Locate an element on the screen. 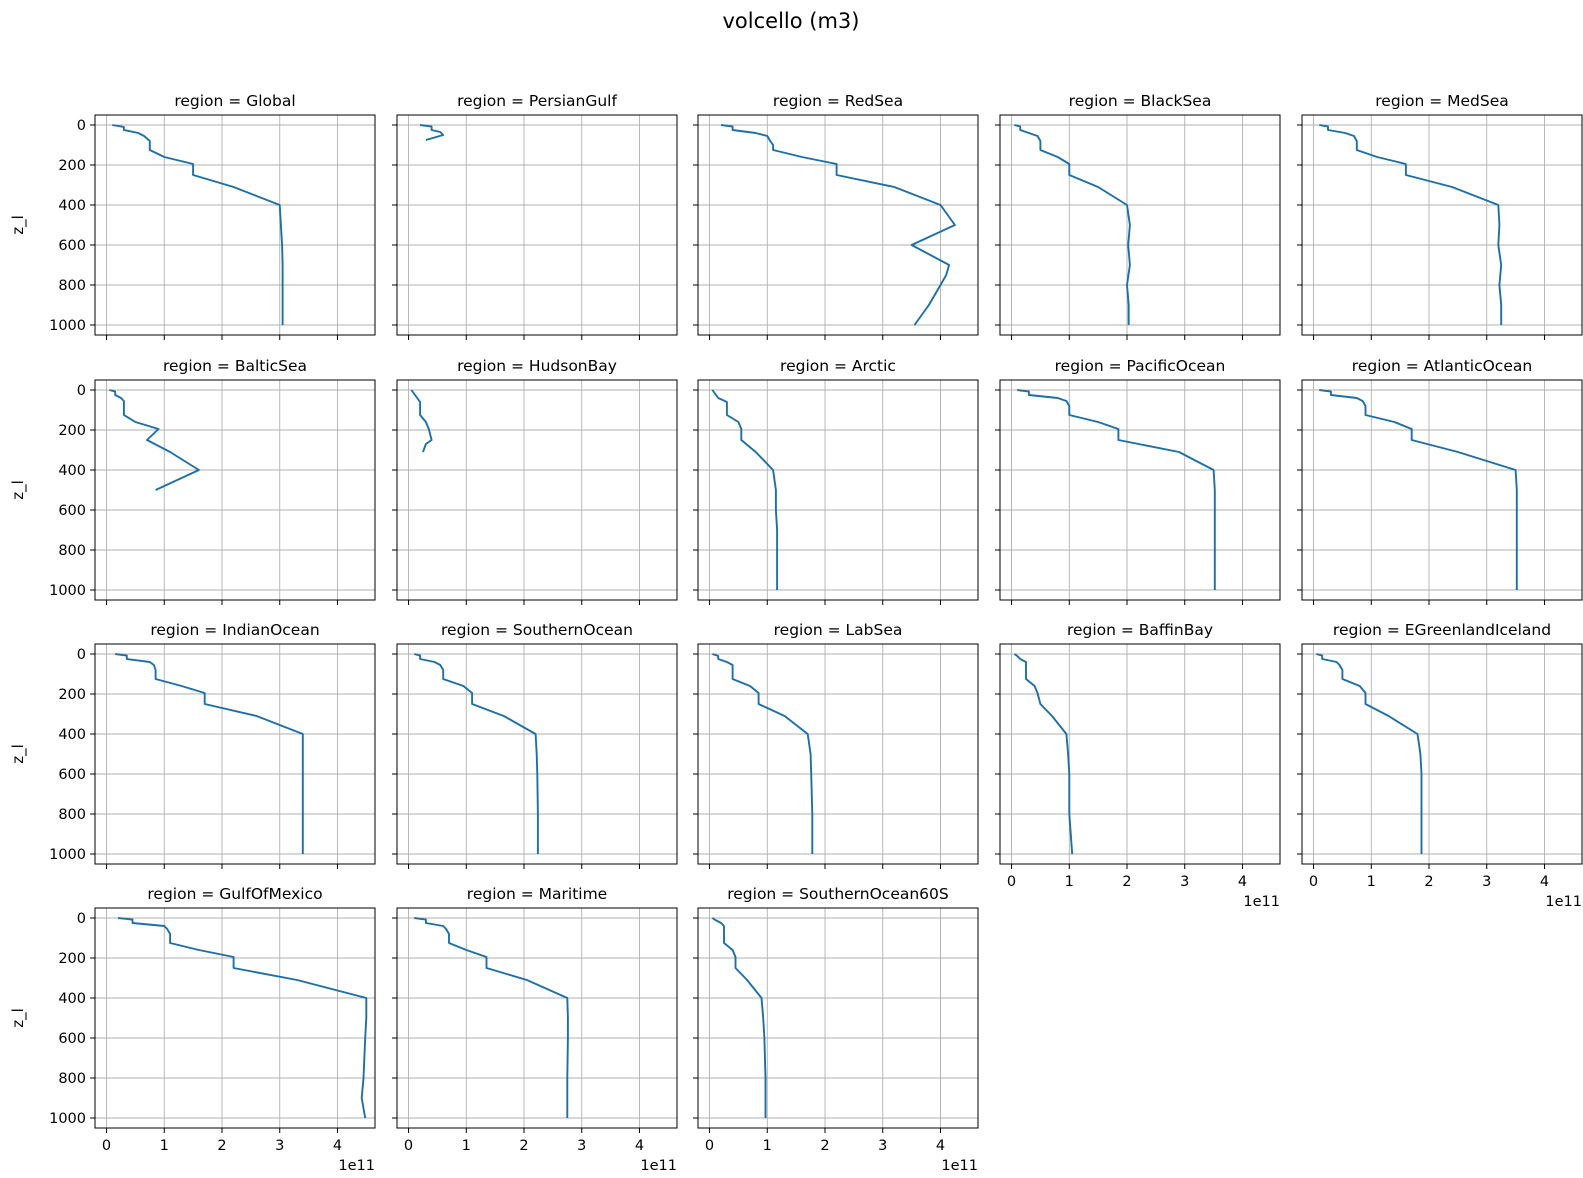 Image resolution: width=1583 pixels, height=1178 pixels. panel-10: region = IndianOcean 0 200 400 600 800 1000 z_l is located at coordinates (192, 745).